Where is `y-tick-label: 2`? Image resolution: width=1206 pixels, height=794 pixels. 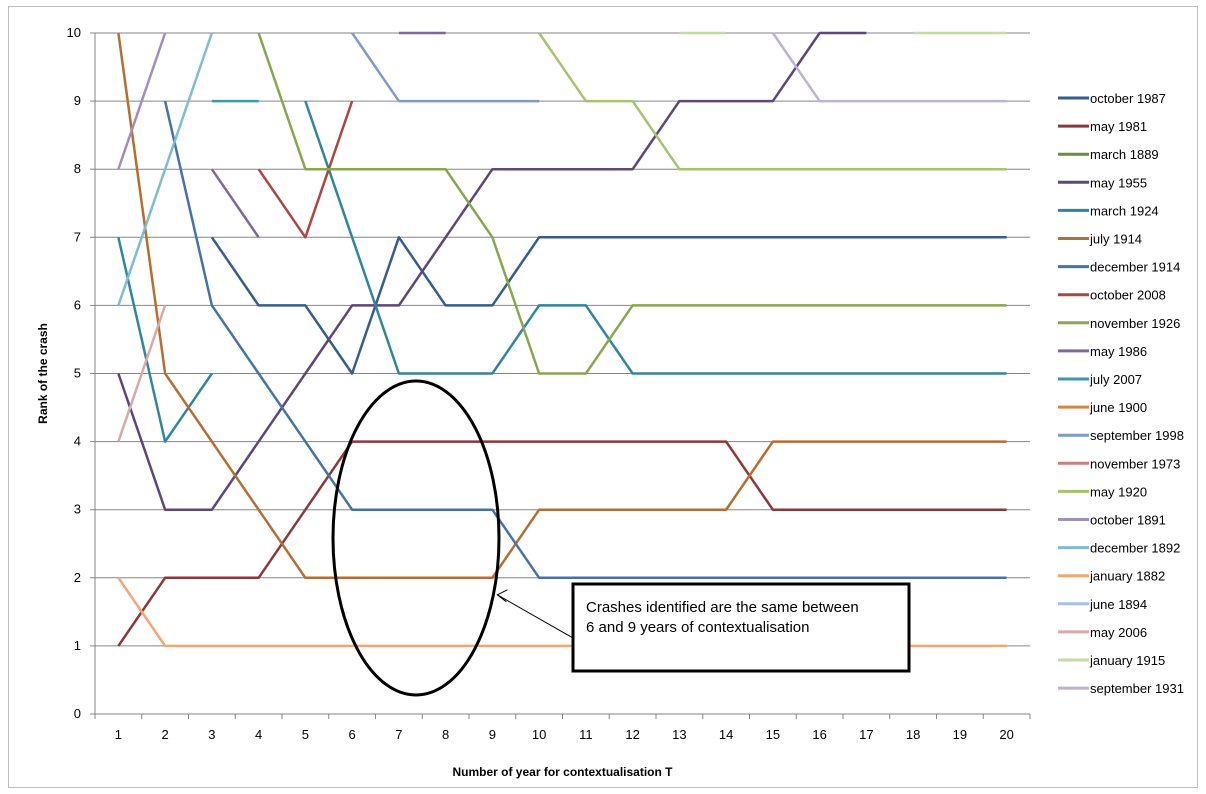 y-tick-label: 2 is located at coordinates (77, 577).